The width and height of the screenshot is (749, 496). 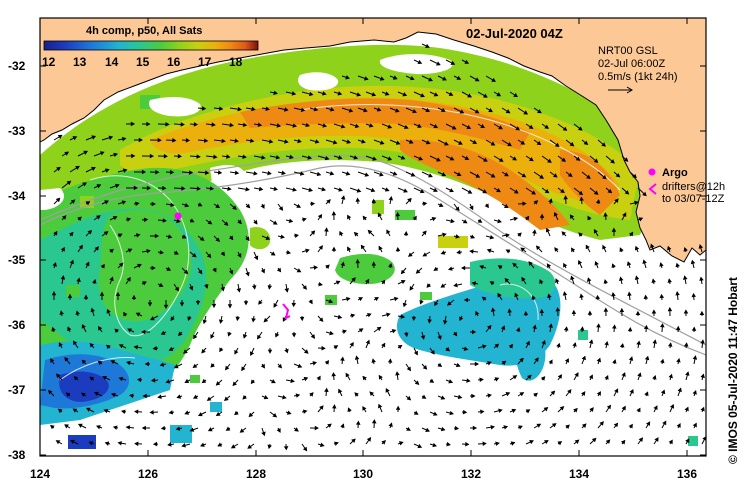 What do you see at coordinates (652, 172) in the screenshot?
I see `argo-legend-symbol` at bounding box center [652, 172].